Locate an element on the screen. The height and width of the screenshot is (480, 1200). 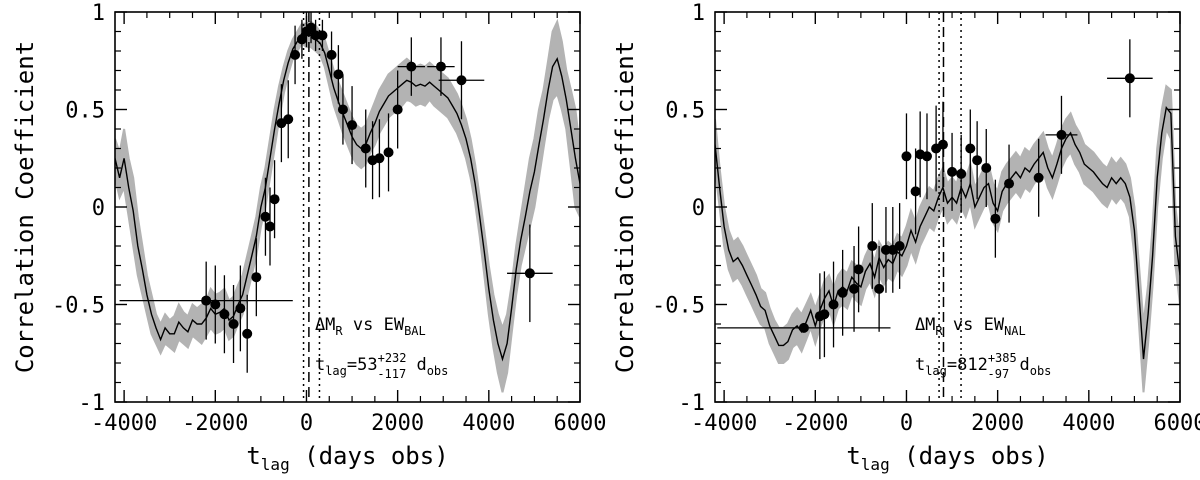
annotation-lag-subscript: -97 is located at coordinates (999, 374).